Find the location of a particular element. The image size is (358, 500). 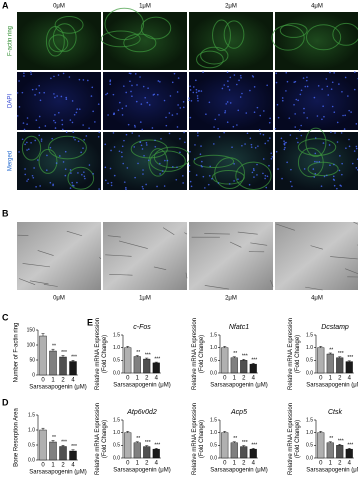

significance: ** is located at coordinates (54, 438).